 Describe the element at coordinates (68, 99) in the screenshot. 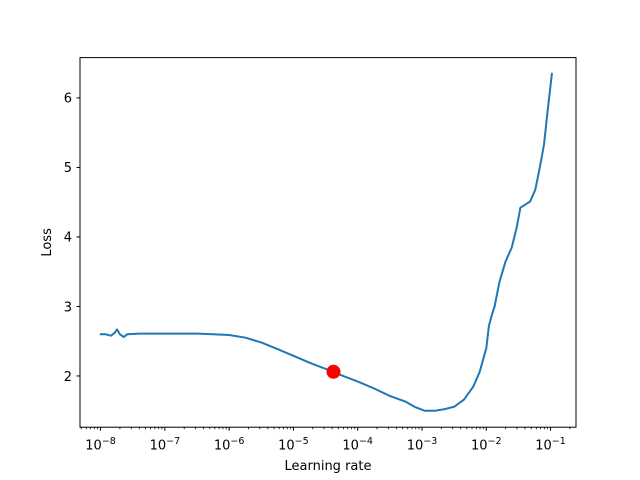

I see `y-tick-label: 6` at that location.